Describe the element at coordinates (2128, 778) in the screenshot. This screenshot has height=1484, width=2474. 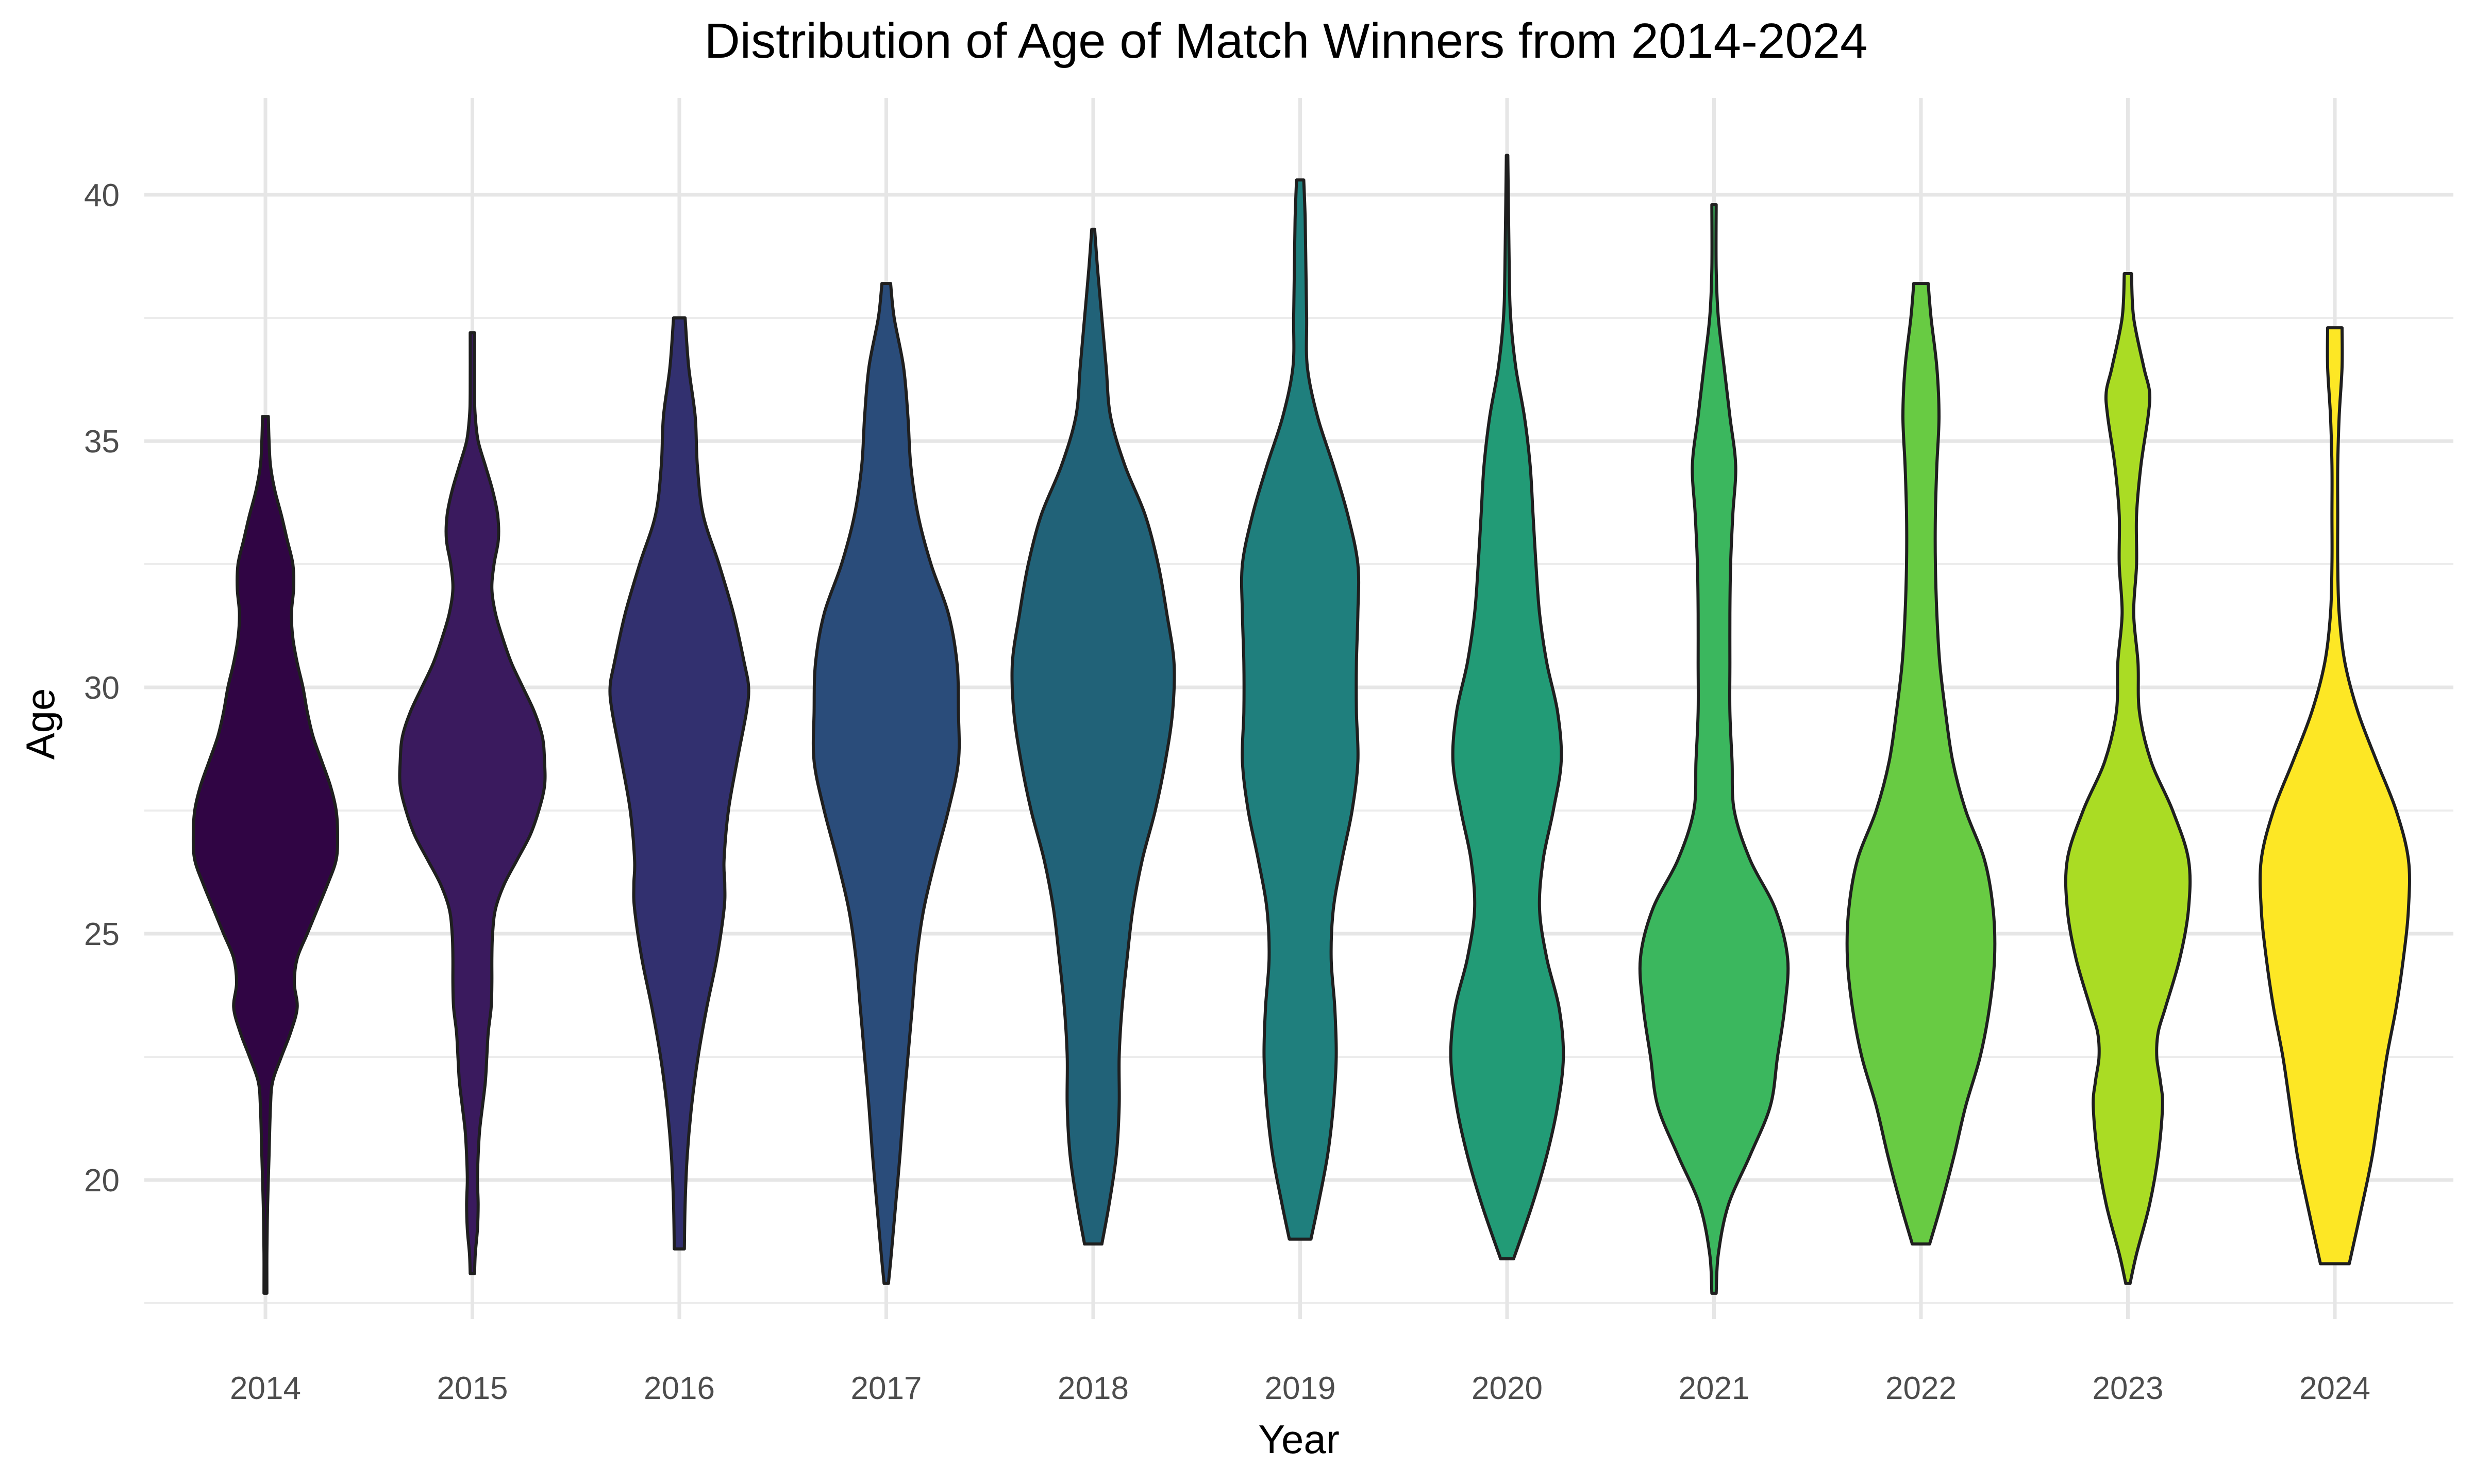
I see `violin-2023` at that location.